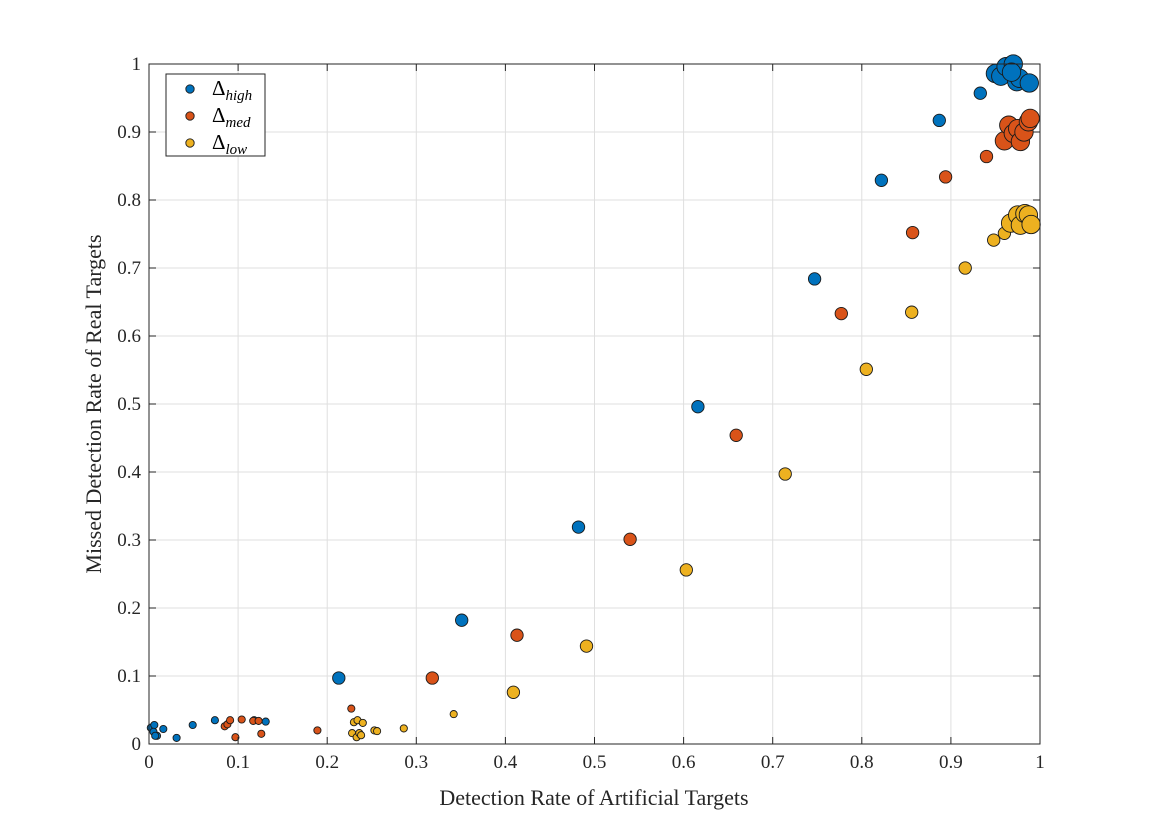  I want to click on x-tick-label: 1, so click(1040, 762).